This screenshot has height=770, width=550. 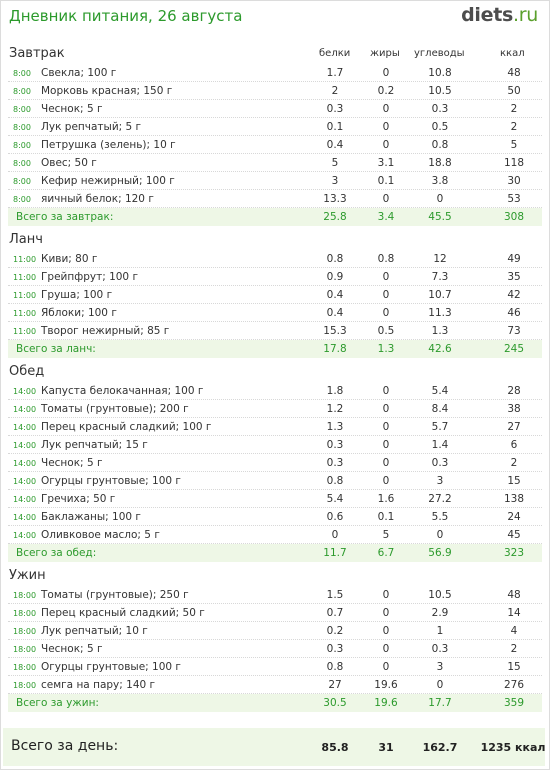 What do you see at coordinates (25, 649) in the screenshot?
I see `meal-time: 18:00` at bounding box center [25, 649].